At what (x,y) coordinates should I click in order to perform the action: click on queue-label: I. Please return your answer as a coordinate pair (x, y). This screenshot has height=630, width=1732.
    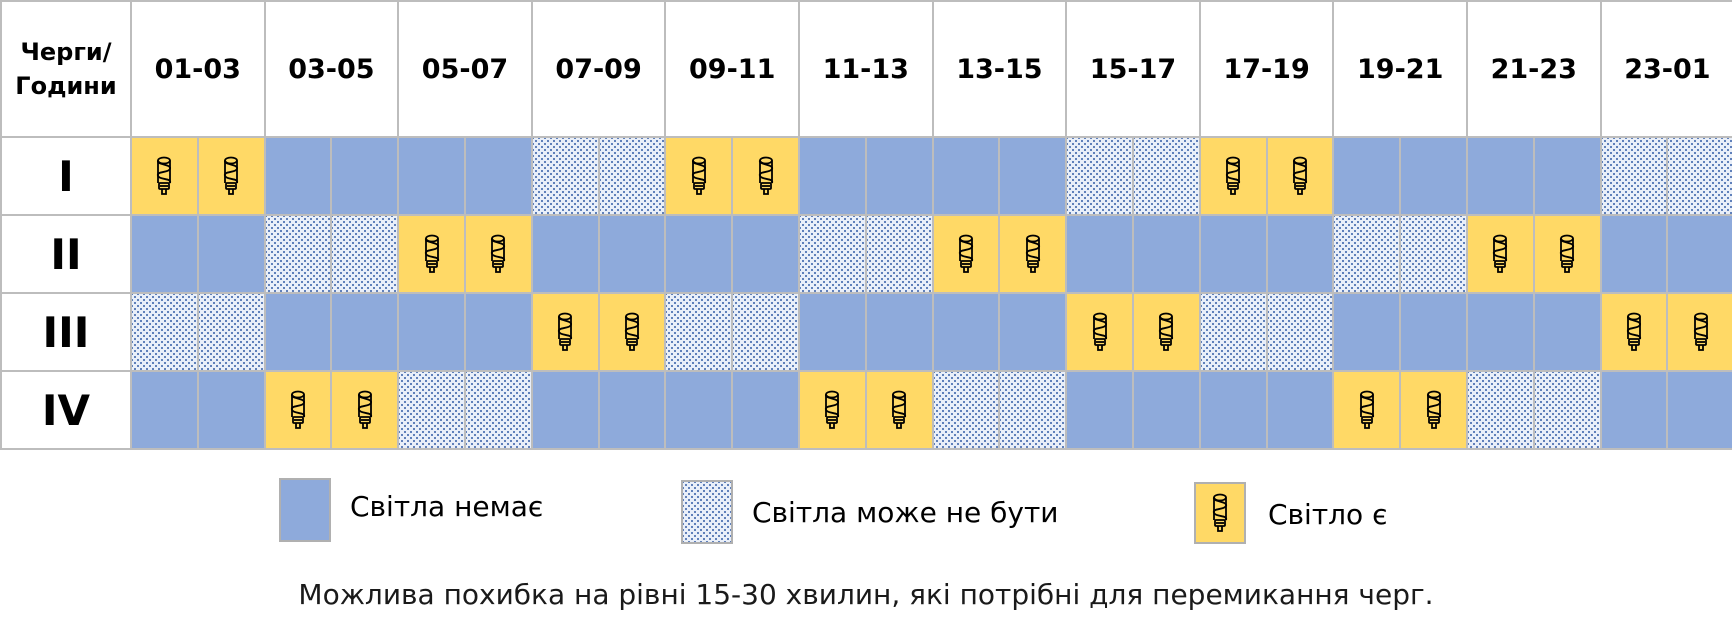
    Looking at the image, I should click on (66, 176).